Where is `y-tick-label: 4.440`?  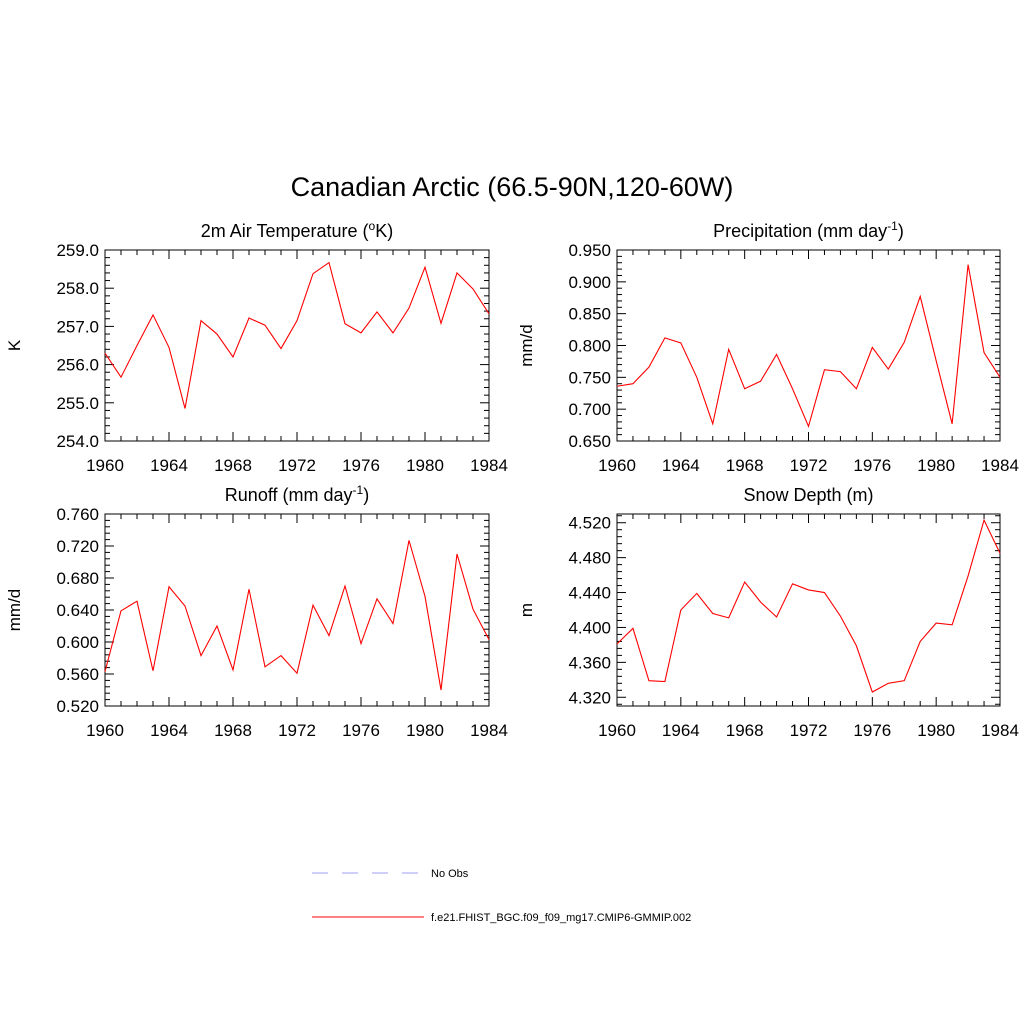 y-tick-label: 4.440 is located at coordinates (589, 593).